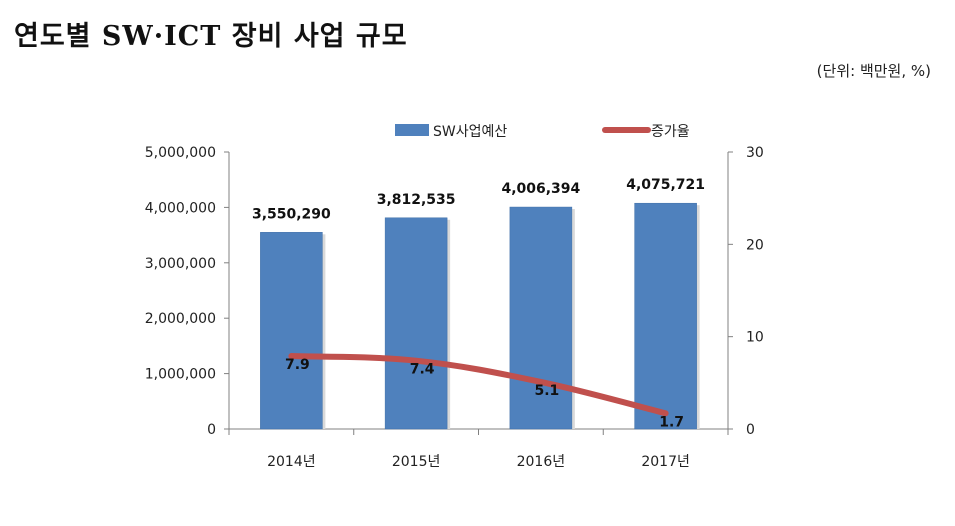  Describe the element at coordinates (755, 153) in the screenshot. I see `y-right-tick-label: 30` at that location.